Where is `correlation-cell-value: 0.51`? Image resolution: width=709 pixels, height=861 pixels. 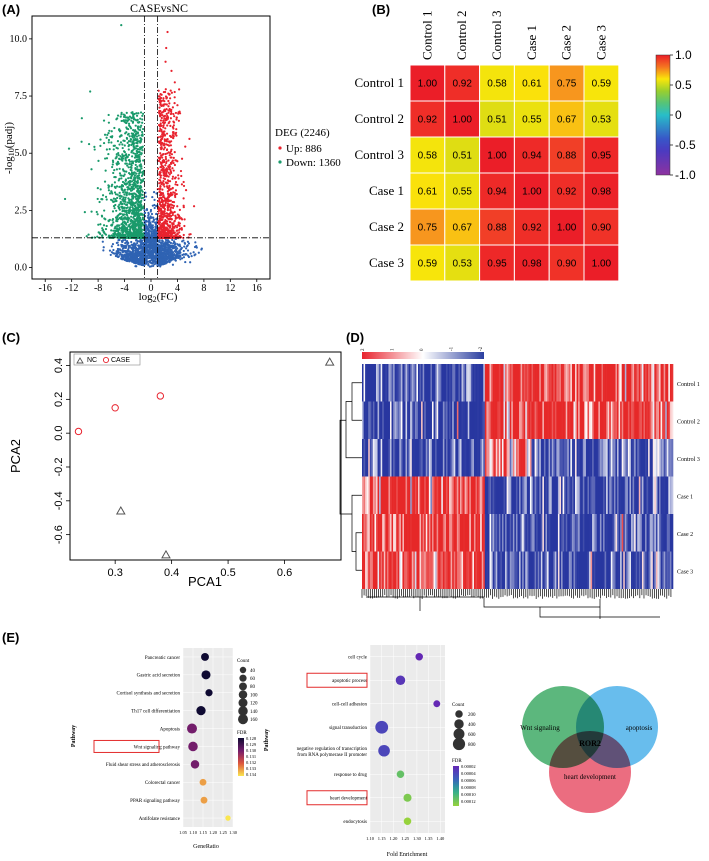 correlation-cell-value: 0.51 is located at coordinates (462, 156).